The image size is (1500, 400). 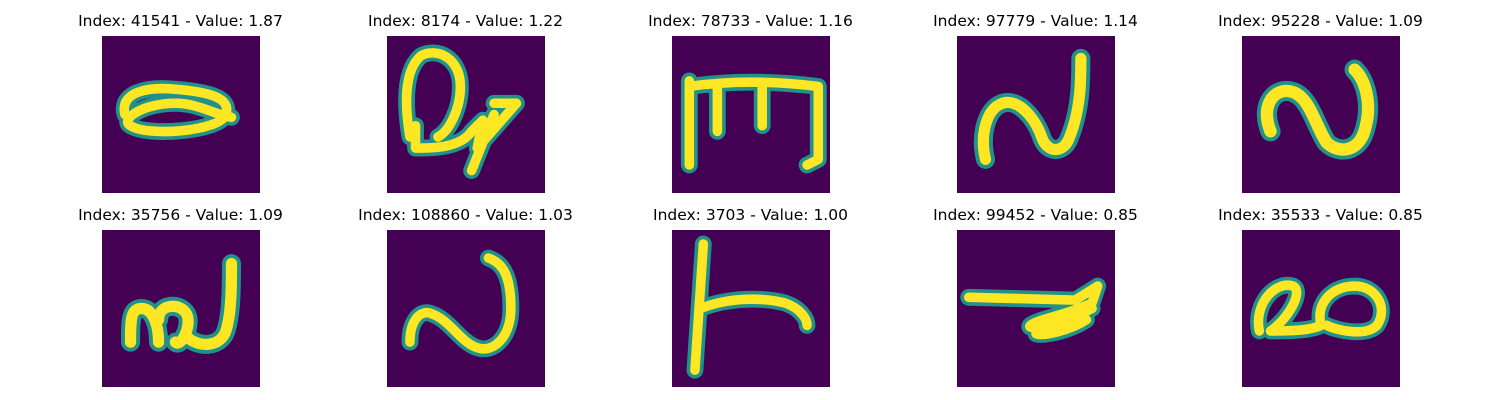 What do you see at coordinates (180, 21) in the screenshot?
I see `panel-title: Index: 41541 - Value: 1.87` at bounding box center [180, 21].